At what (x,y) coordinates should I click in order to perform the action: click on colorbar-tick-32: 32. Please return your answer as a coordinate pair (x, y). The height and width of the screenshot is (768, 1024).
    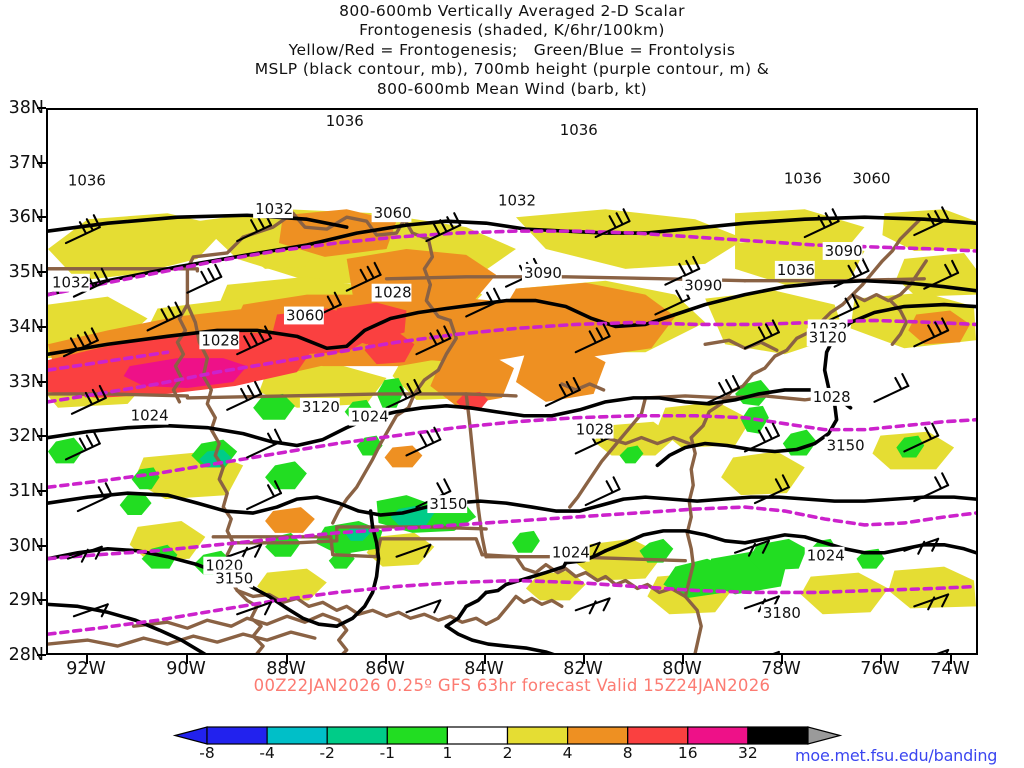
    Looking at the image, I should click on (748, 753).